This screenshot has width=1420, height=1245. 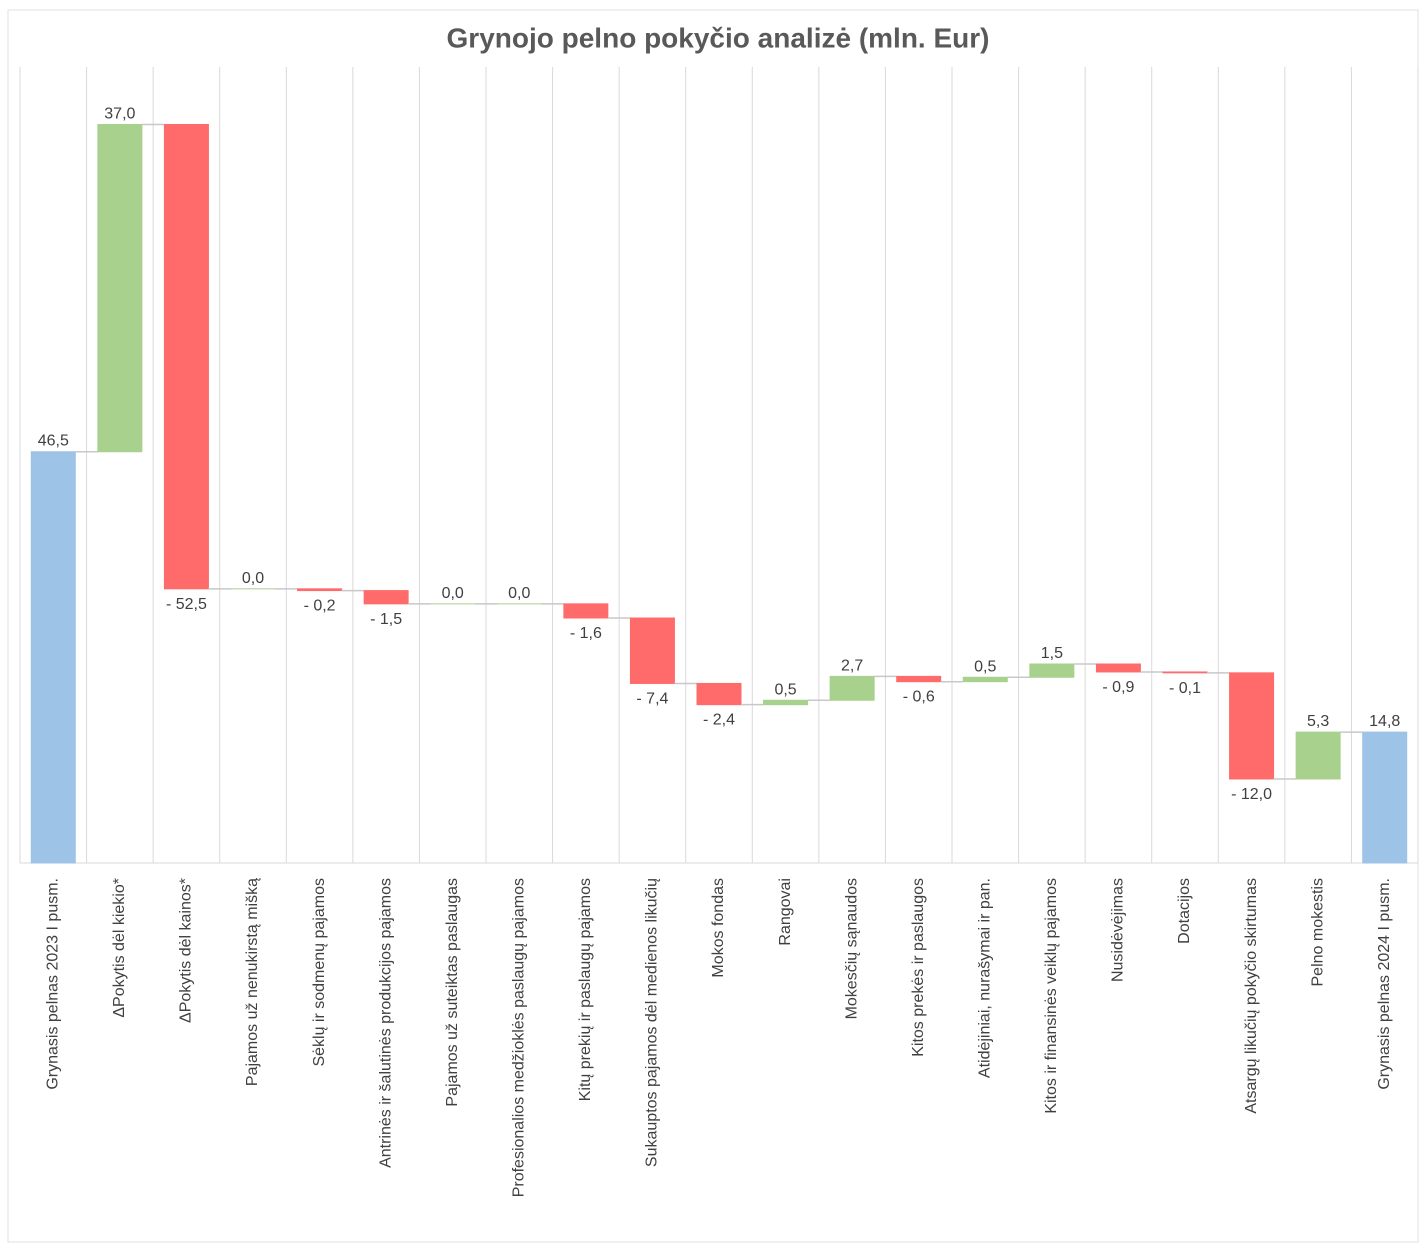 What do you see at coordinates (1251, 996) in the screenshot?
I see `x-tick-label: Atsargų likučių pokyčio skirtumas` at bounding box center [1251, 996].